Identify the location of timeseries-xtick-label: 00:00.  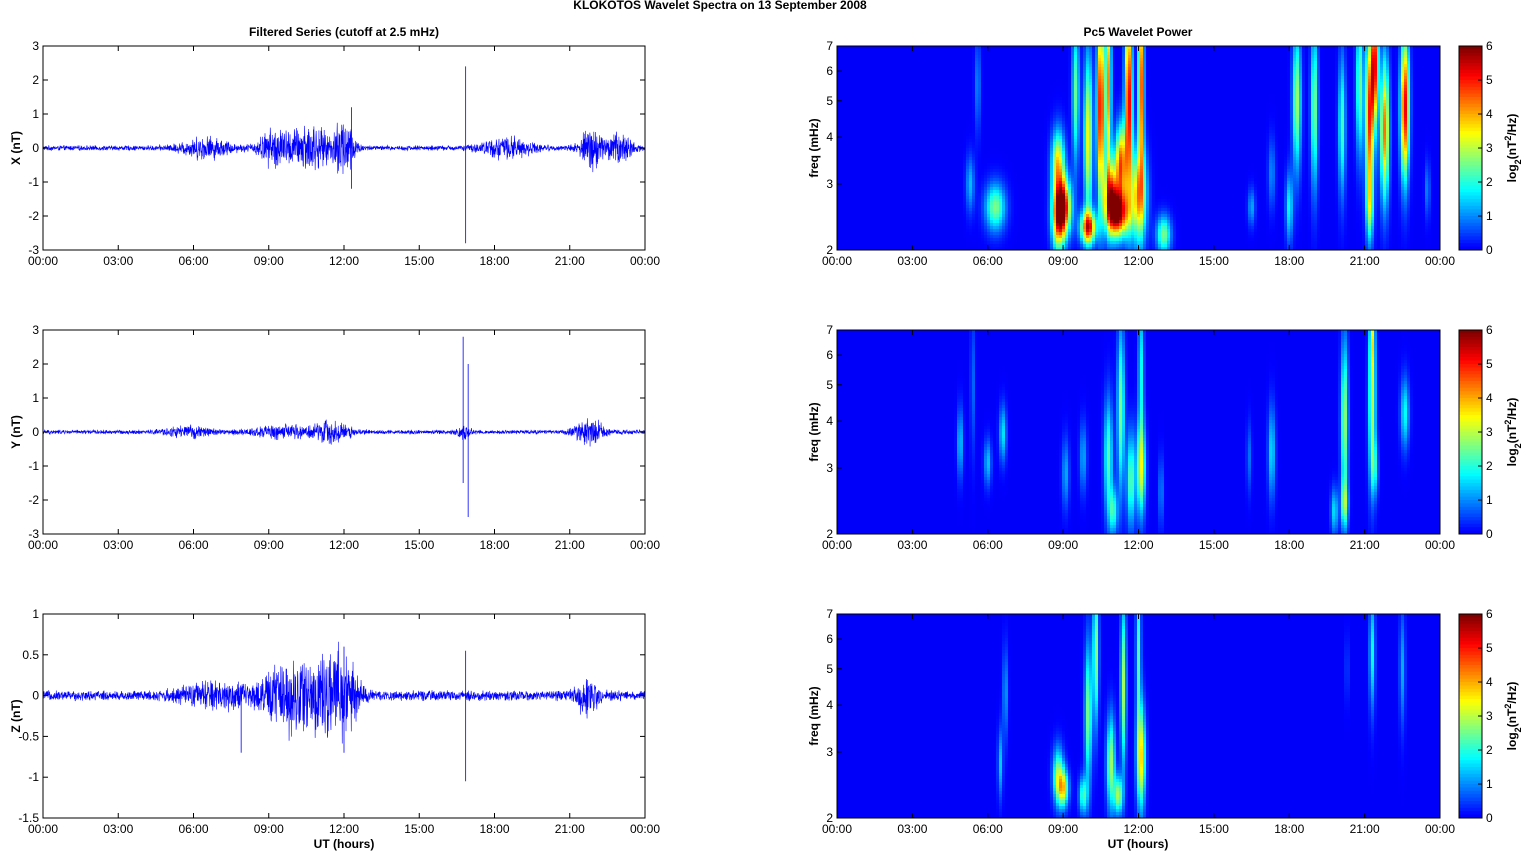
(43, 545).